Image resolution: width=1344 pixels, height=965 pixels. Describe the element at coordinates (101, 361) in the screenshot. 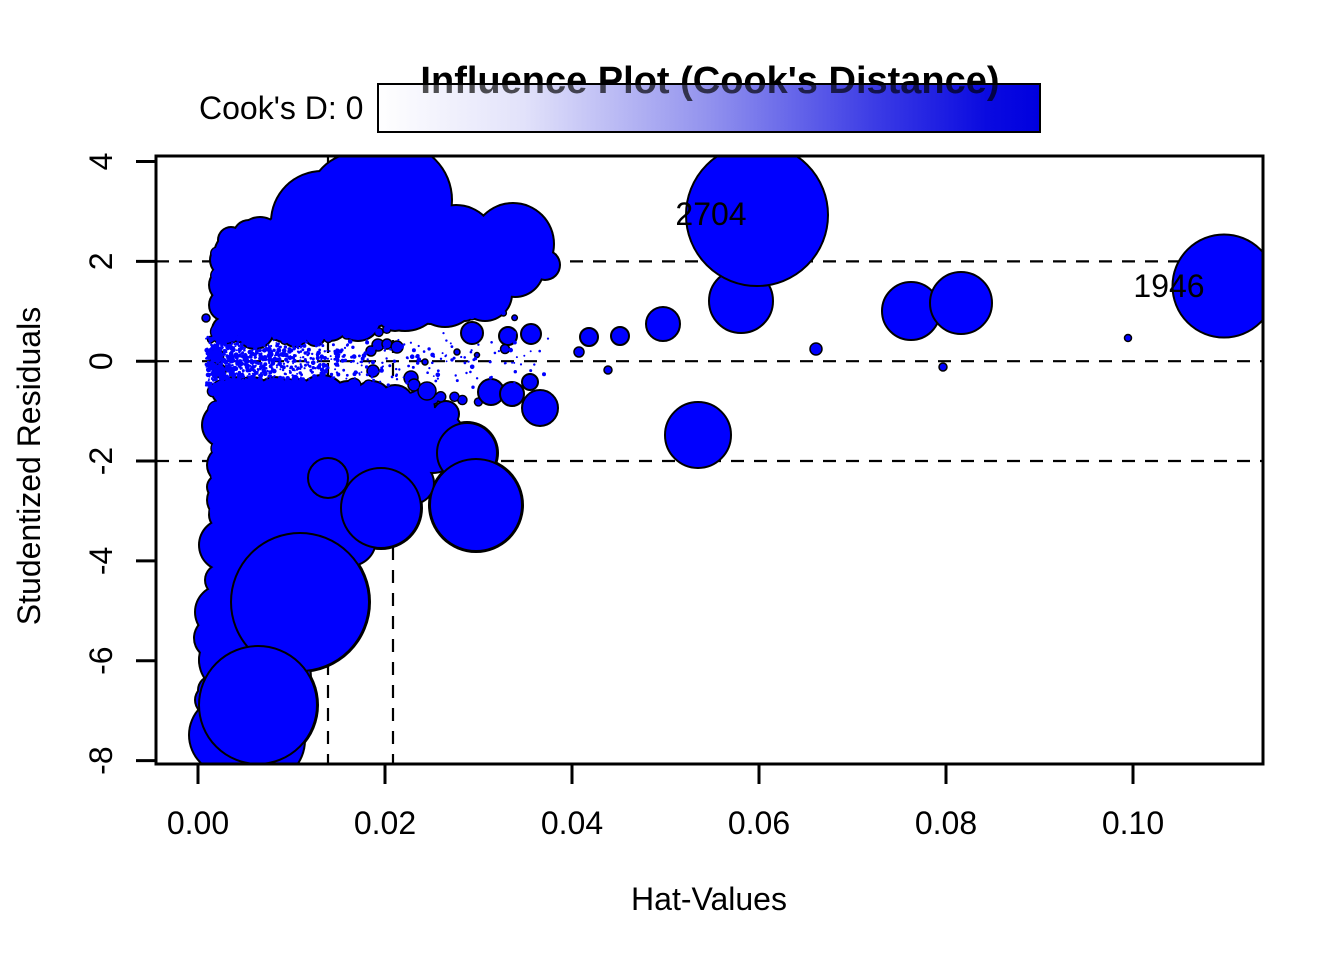

I see `svg-text: 0` at that location.